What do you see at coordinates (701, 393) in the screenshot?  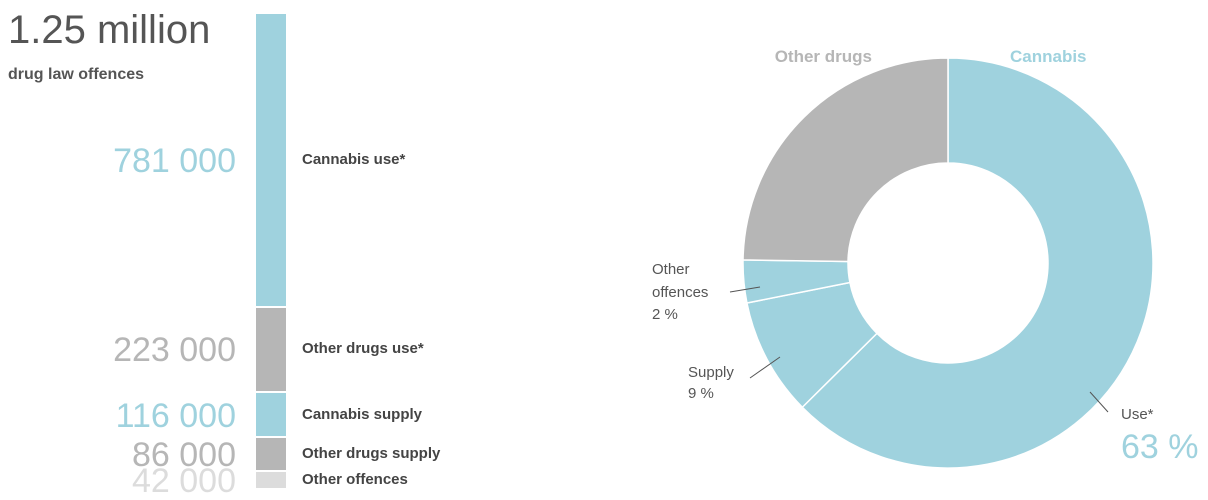 I see `supply-percent: 9 %` at bounding box center [701, 393].